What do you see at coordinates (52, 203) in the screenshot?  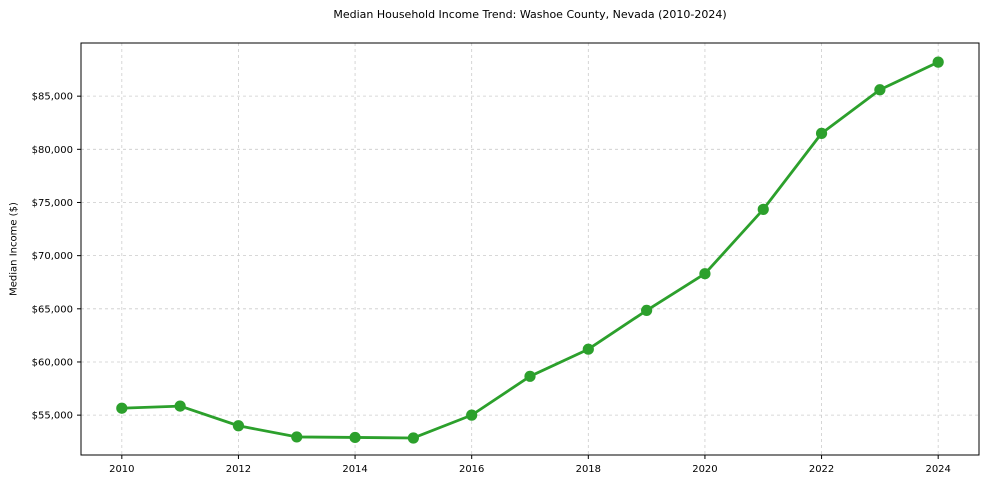 I see `y-tick-label: $75,000` at bounding box center [52, 203].